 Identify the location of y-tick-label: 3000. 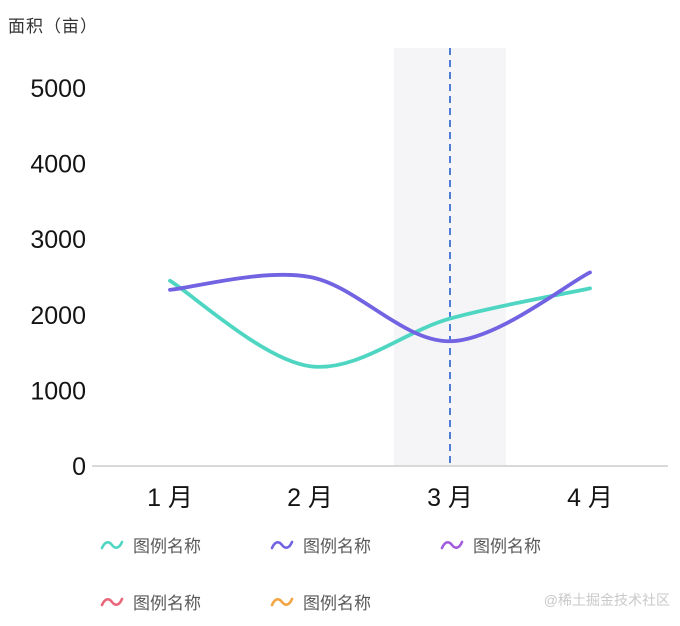
(58, 240).